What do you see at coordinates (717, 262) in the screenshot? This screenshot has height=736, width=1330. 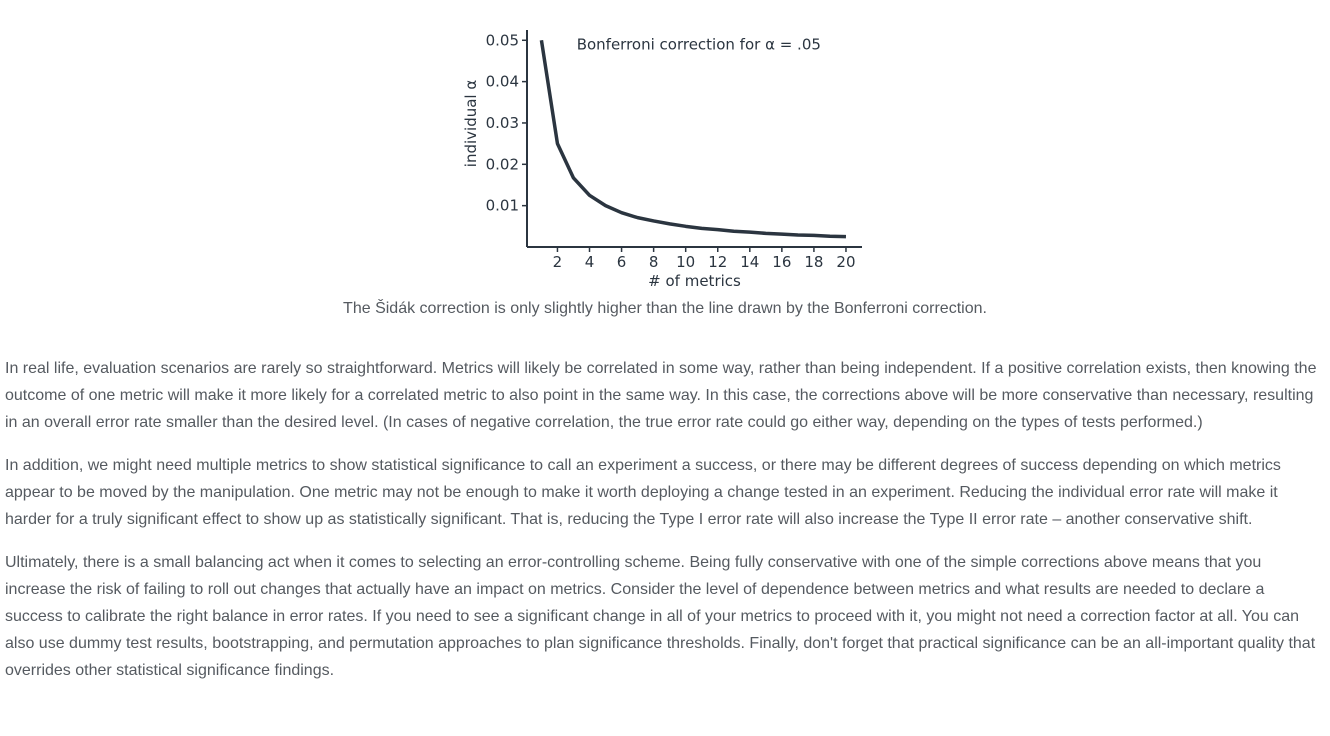 I see `x-tick-label: 12` at bounding box center [717, 262].